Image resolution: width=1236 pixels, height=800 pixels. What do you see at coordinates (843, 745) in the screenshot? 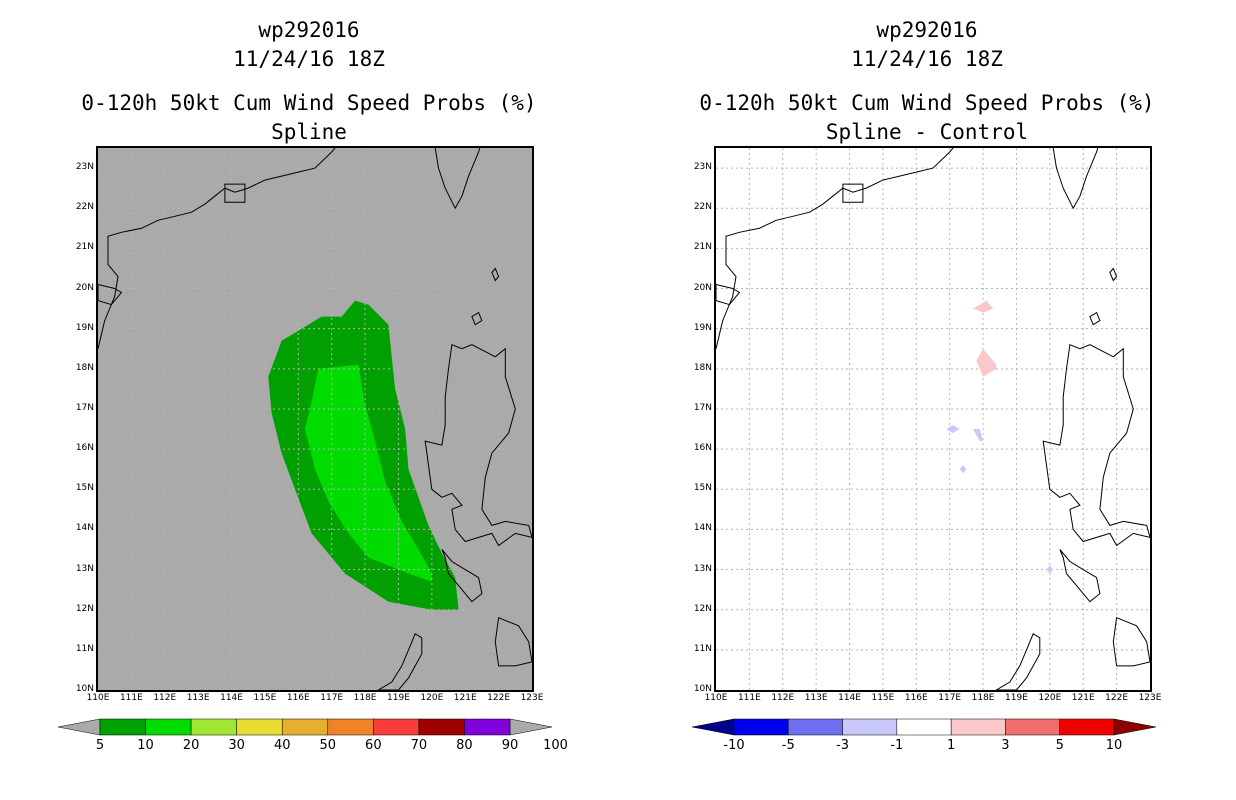
I see `colorbar-label: -3` at bounding box center [843, 745].